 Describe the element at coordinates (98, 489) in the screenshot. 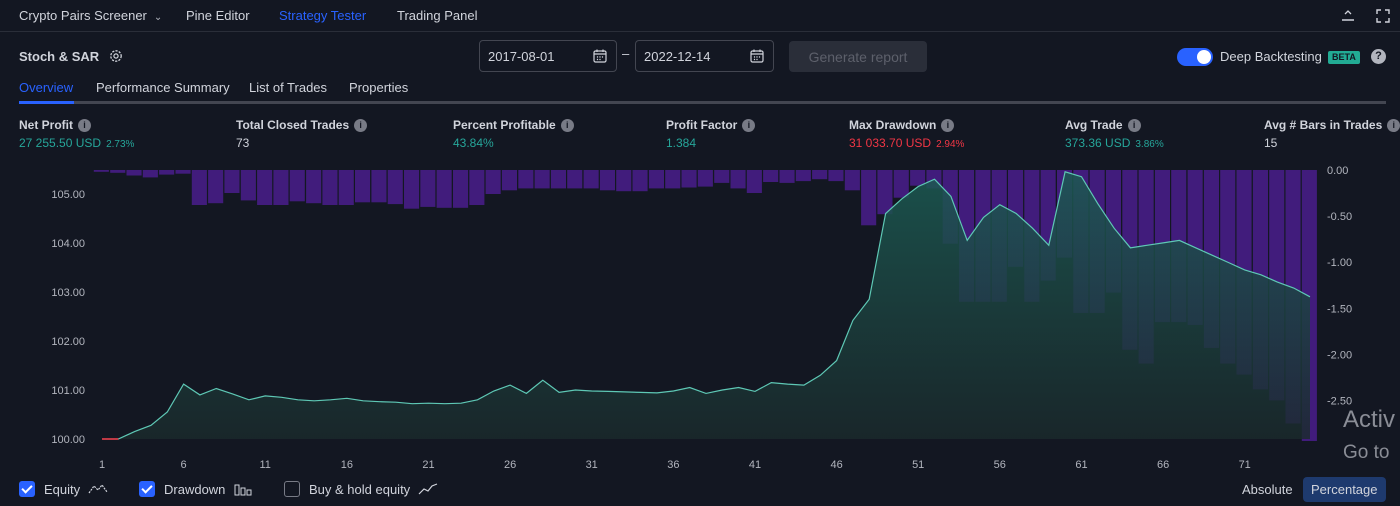

I see `equity-line-icon` at that location.